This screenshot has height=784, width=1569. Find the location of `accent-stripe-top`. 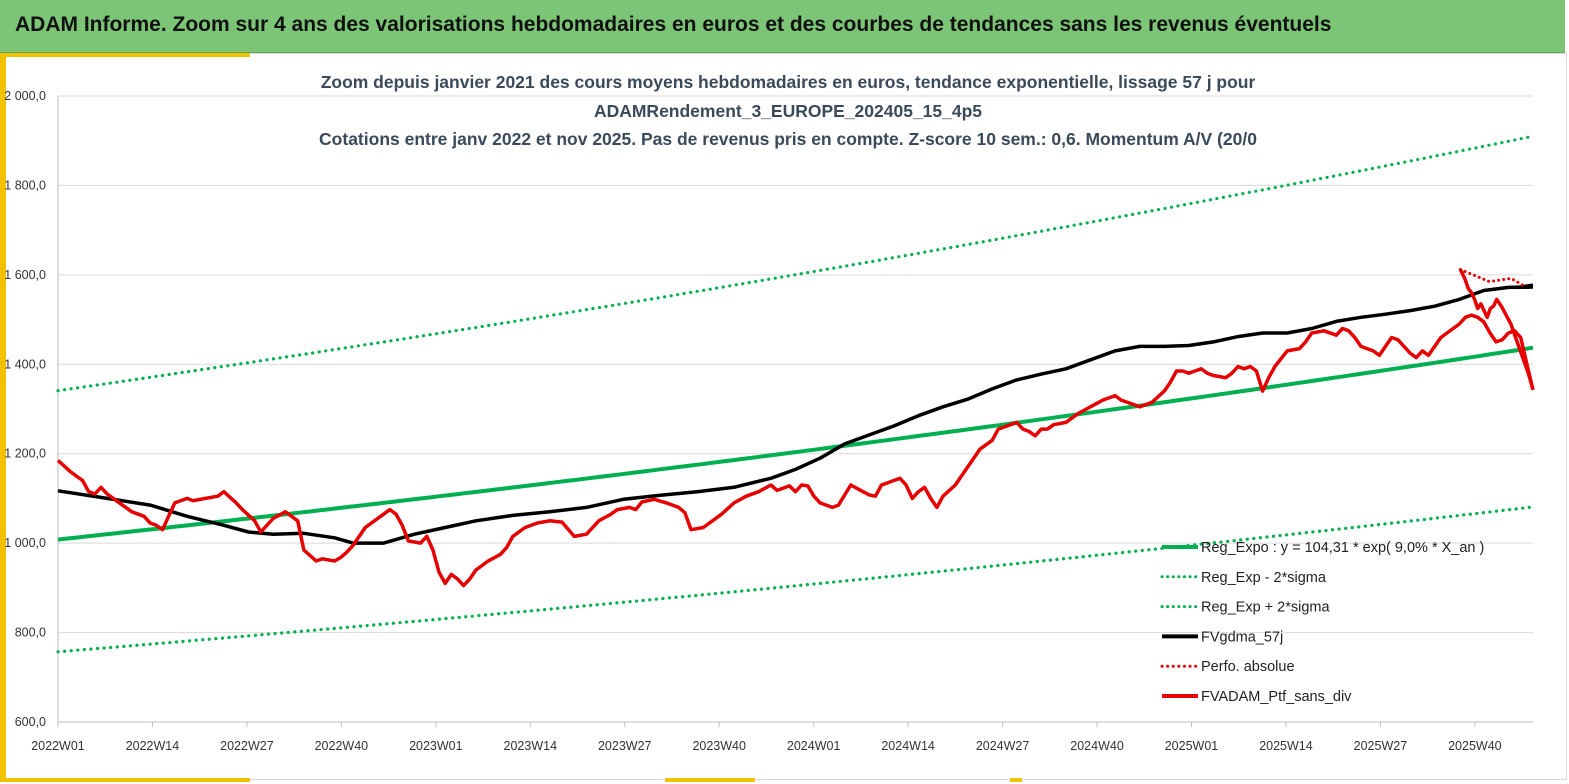

accent-stripe-top is located at coordinates (125, 55).